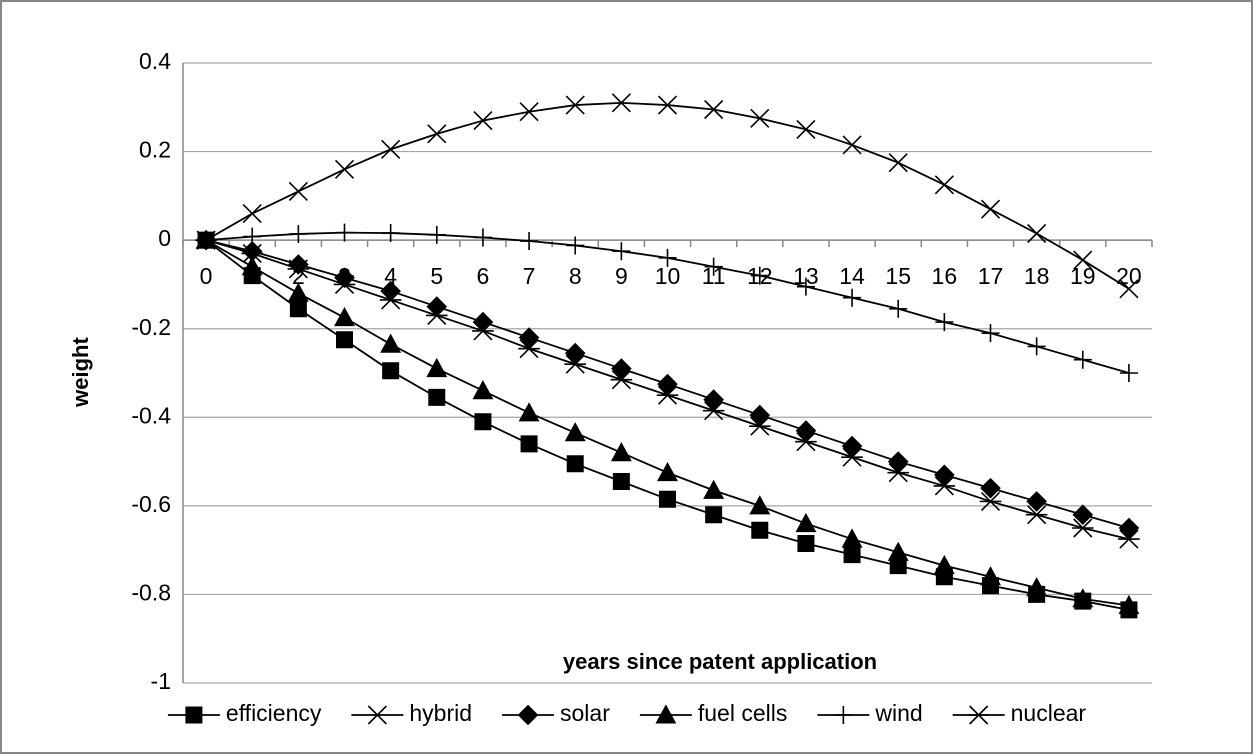  I want to click on y-tick-label: -0.4, so click(151, 415).